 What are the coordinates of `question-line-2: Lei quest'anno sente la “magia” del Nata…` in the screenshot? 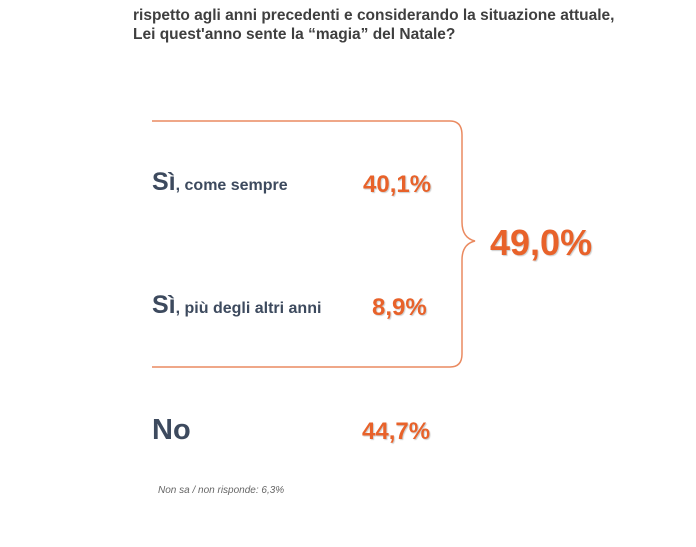 It's located at (294, 34).